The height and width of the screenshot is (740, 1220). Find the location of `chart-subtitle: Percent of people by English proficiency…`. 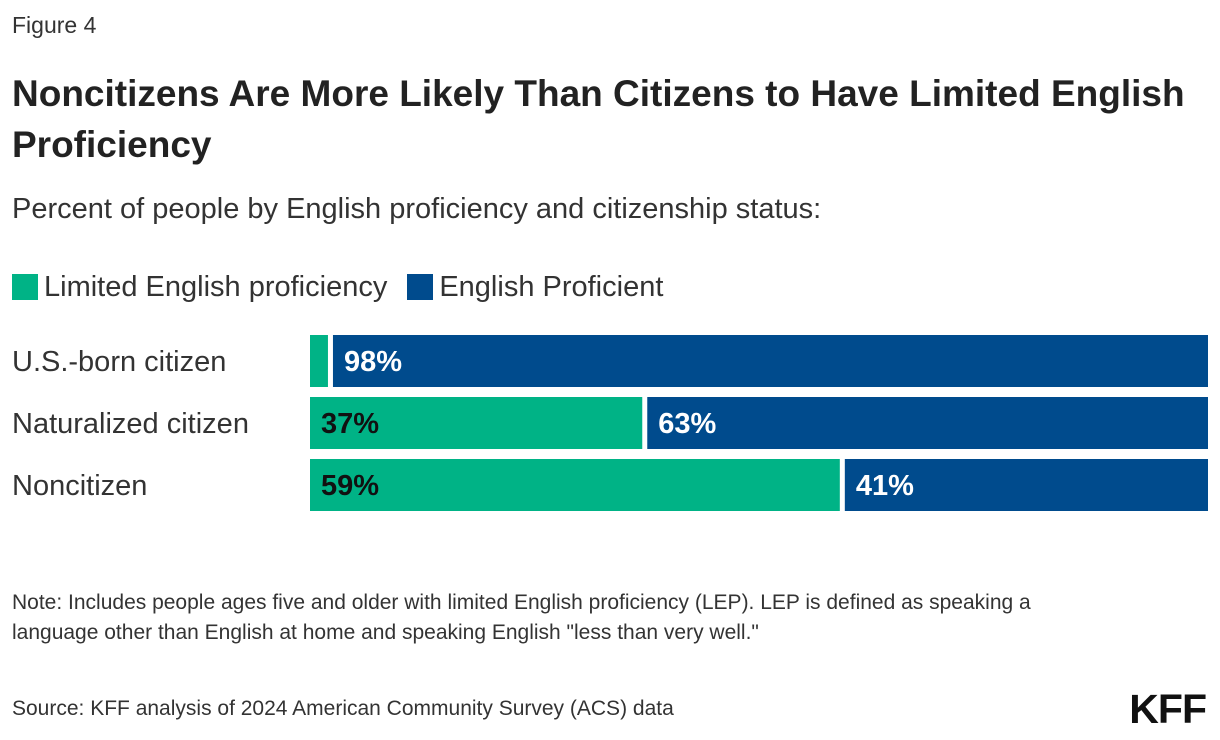

chart-subtitle: Percent of people by English proficiency… is located at coordinates (417, 209).